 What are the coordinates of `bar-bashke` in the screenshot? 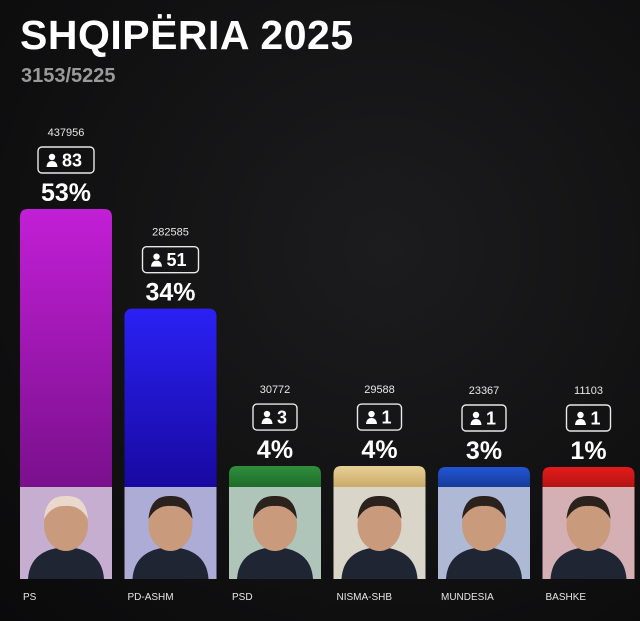 It's located at (588, 477).